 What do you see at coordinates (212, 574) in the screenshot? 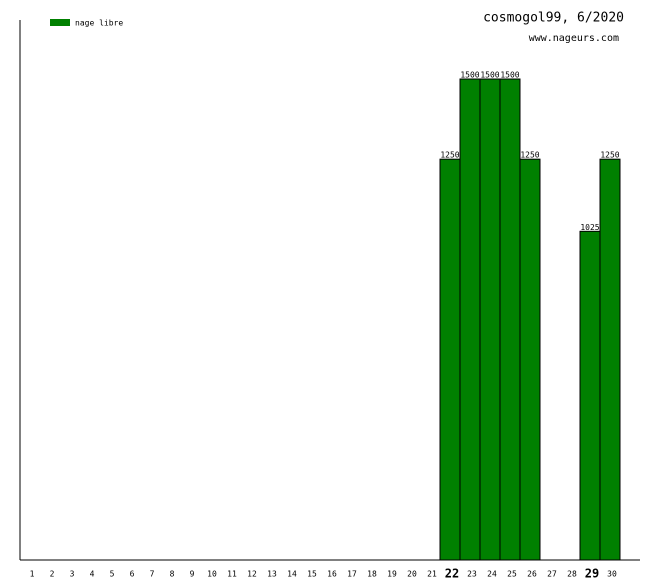
I see `x-tick-label: 10` at bounding box center [212, 574].